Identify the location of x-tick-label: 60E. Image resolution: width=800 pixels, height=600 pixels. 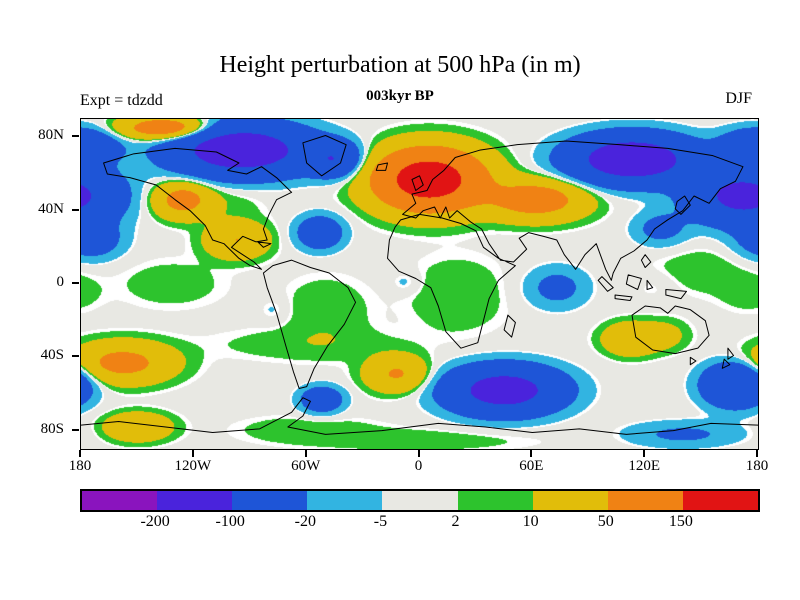
(531, 466).